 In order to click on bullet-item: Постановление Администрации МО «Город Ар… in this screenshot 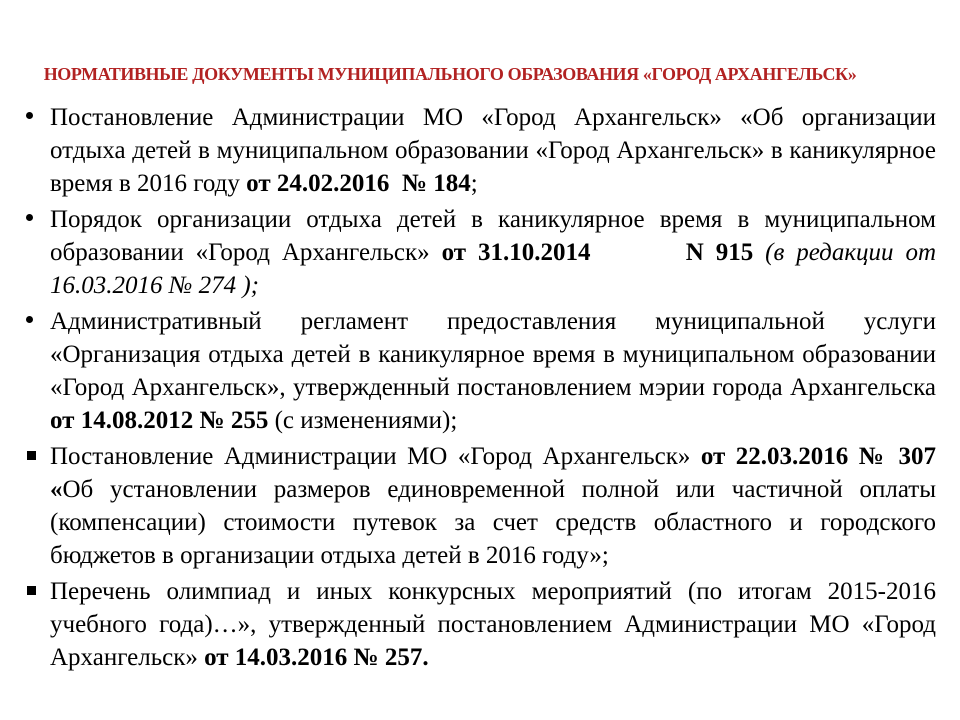, I will do `click(481, 150)`.